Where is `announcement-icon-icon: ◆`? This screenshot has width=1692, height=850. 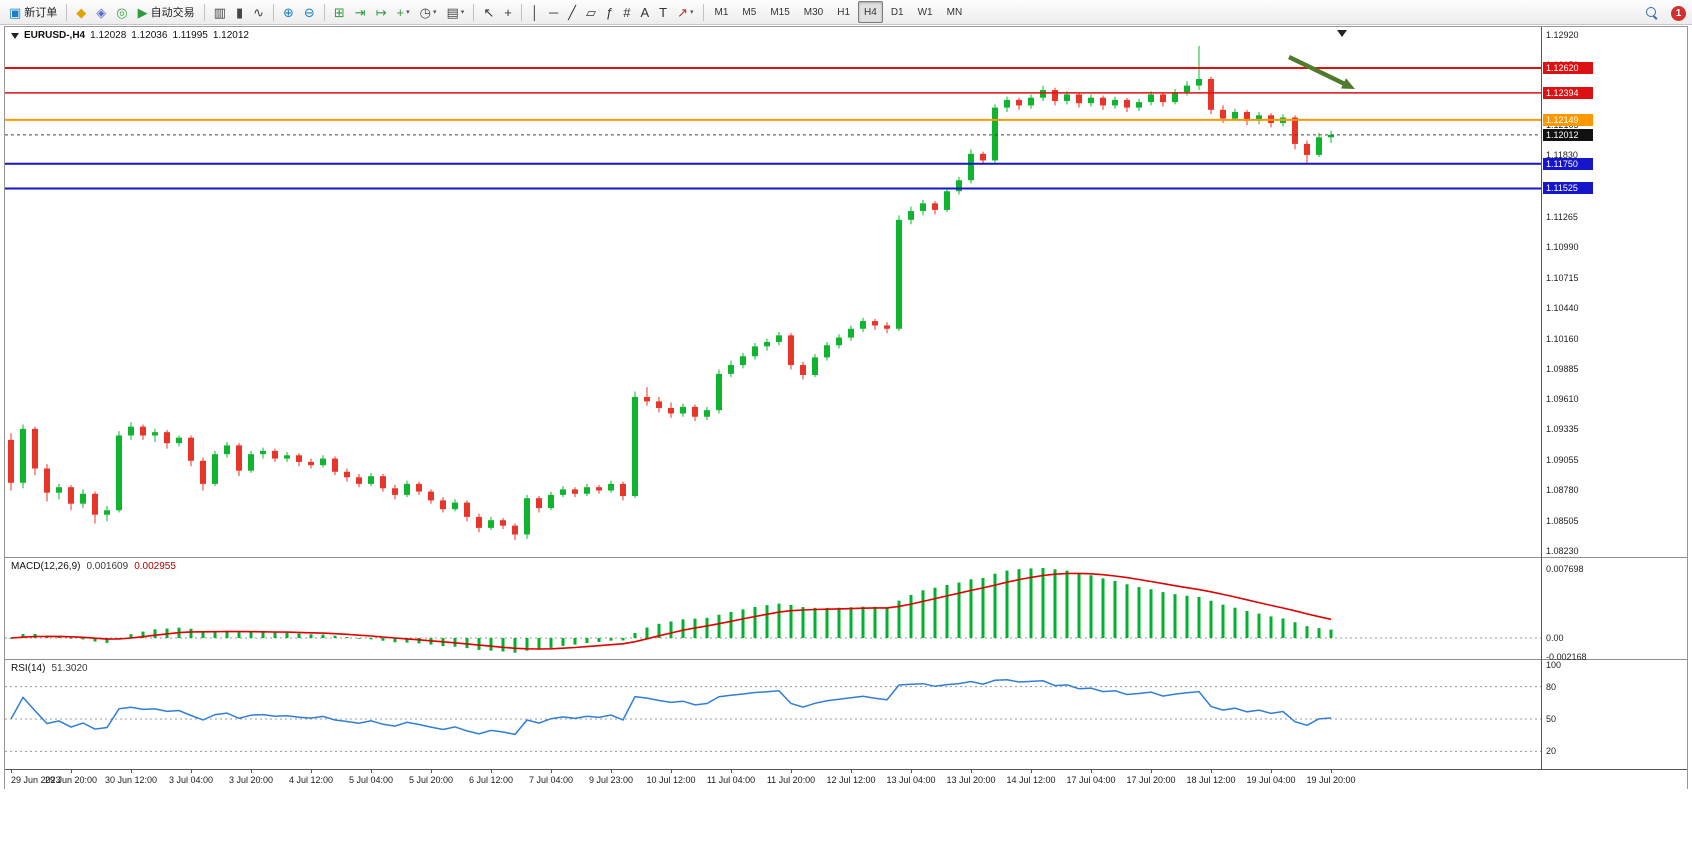 announcement-icon-icon: ◆ is located at coordinates (81, 12).